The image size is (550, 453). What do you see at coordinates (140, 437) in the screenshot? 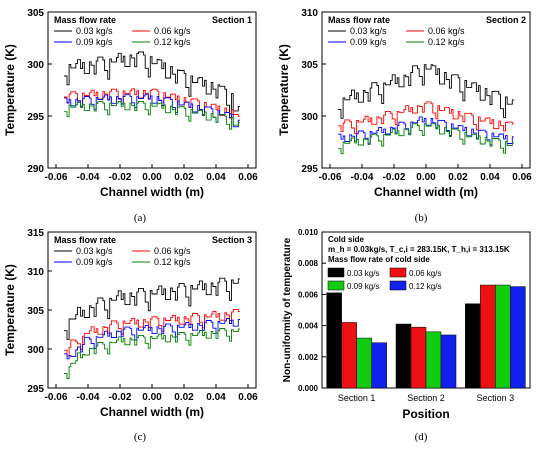
I see `panel-caption: (c)` at bounding box center [140, 437].